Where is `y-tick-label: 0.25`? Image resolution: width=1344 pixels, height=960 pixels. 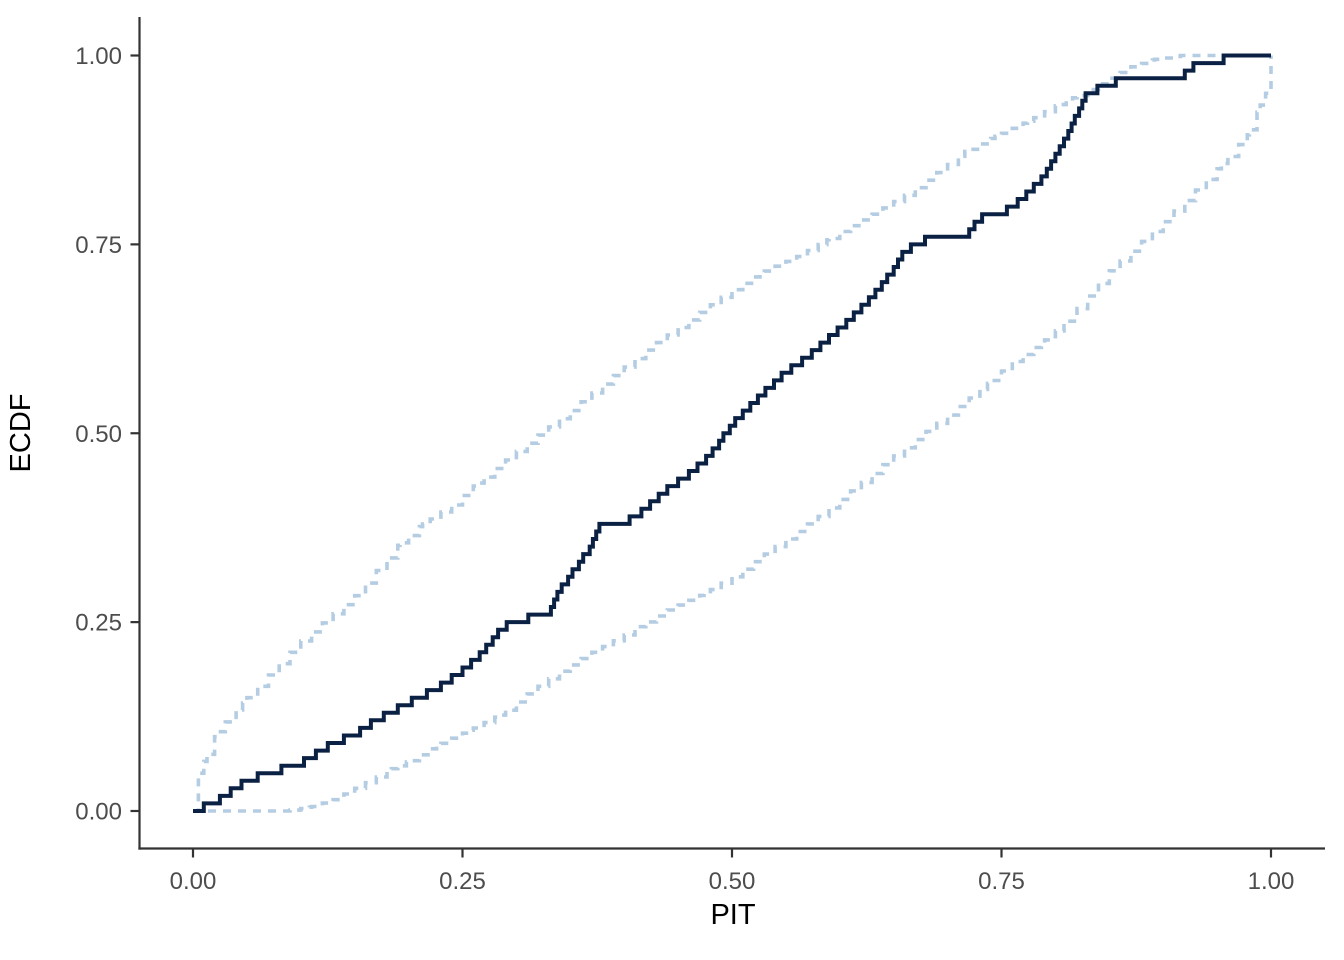
y-tick-label: 0.25 is located at coordinates (98, 623).